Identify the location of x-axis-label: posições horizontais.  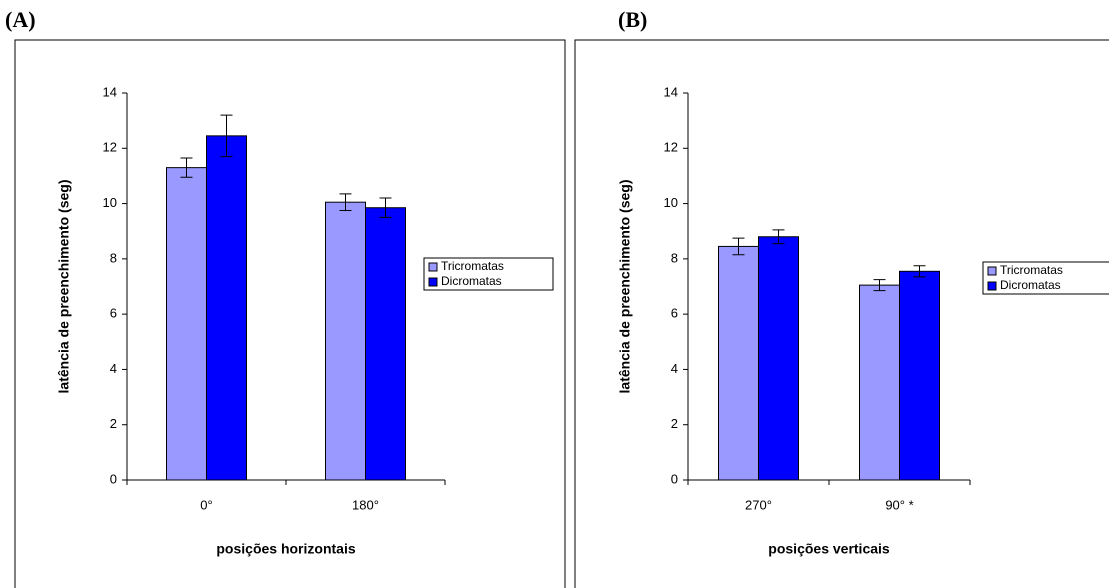
(285, 549).